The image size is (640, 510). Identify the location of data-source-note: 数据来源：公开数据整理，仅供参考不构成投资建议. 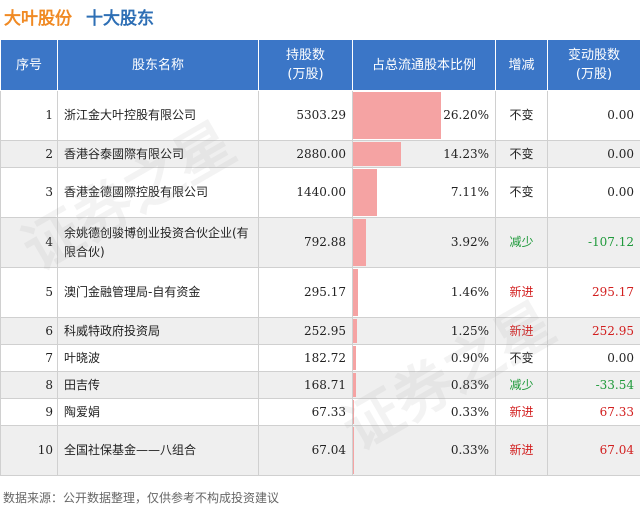
(141, 498).